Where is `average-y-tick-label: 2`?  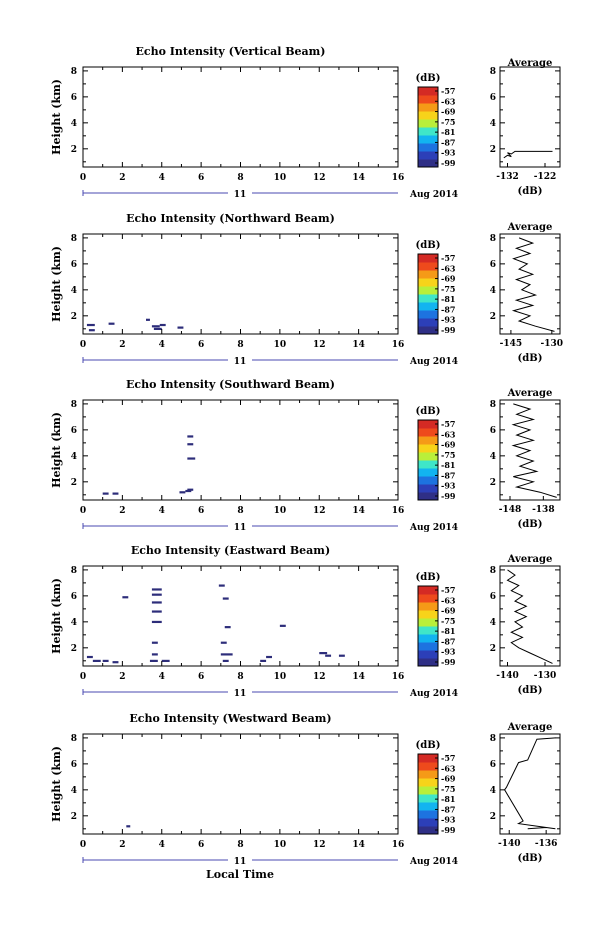
average-y-tick-label: 2 is located at coordinates (493, 317).